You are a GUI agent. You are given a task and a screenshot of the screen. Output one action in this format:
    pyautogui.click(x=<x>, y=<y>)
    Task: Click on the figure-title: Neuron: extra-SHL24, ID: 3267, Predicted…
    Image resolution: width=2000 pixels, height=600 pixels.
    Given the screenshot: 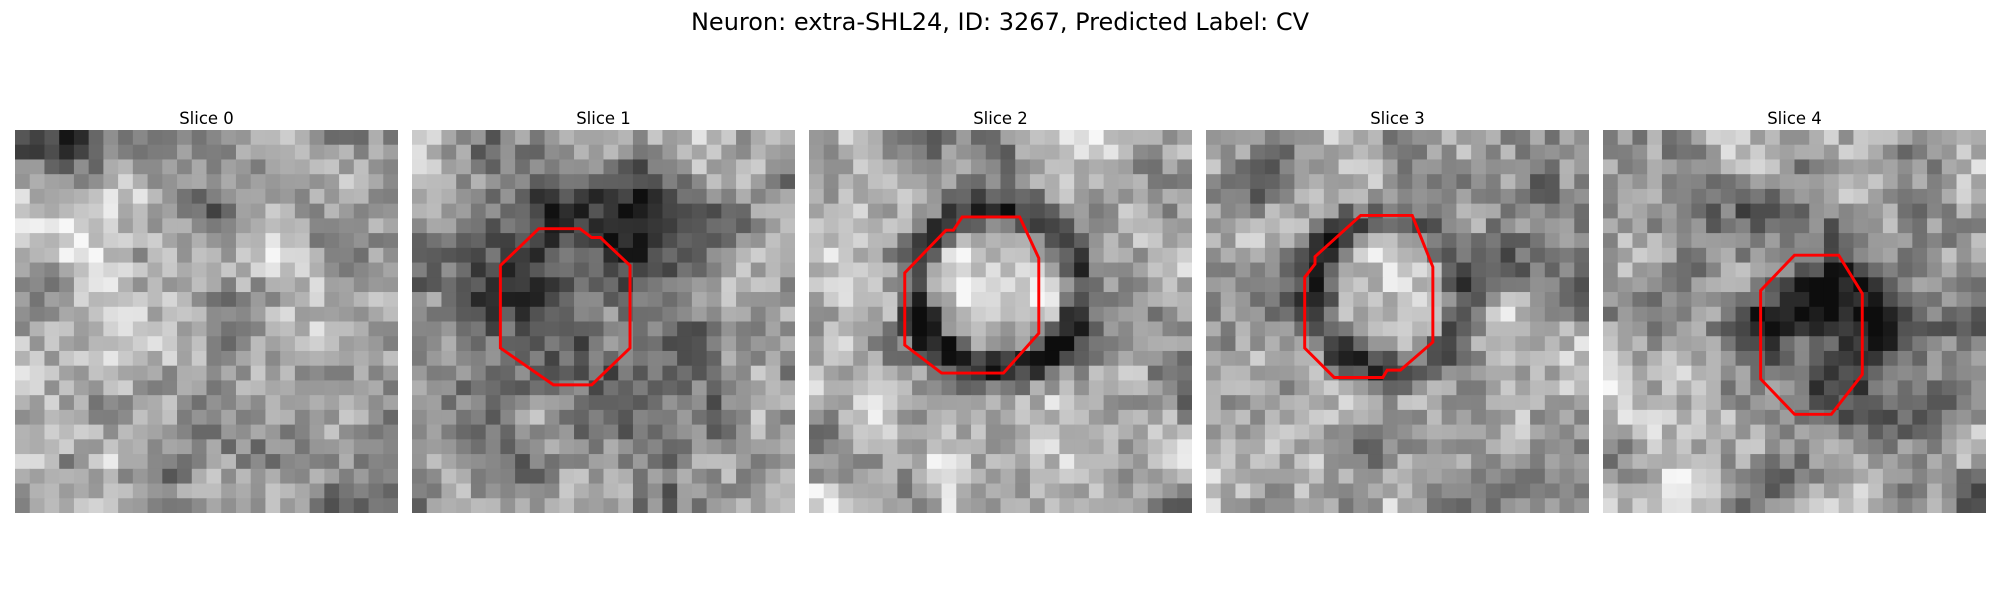 What is the action you would take?
    pyautogui.click(x=1000, y=22)
    